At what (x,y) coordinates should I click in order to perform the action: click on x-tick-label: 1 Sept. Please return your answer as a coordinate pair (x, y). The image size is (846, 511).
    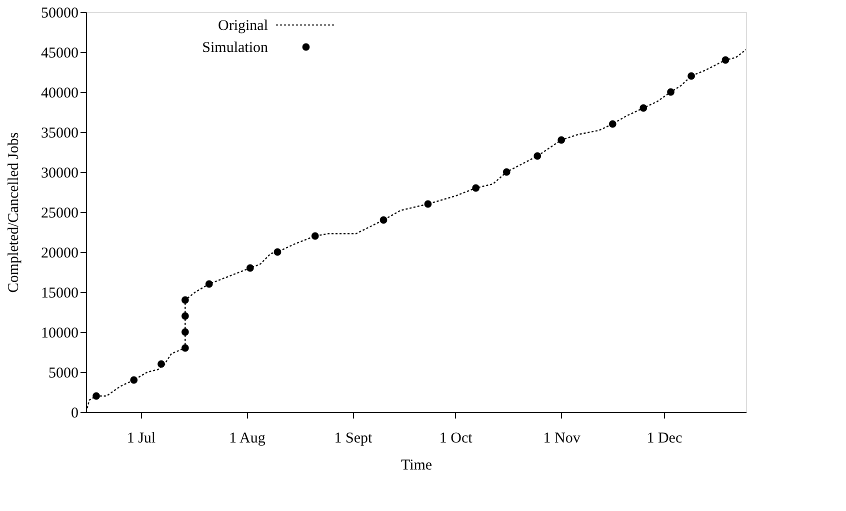
    Looking at the image, I should click on (354, 438).